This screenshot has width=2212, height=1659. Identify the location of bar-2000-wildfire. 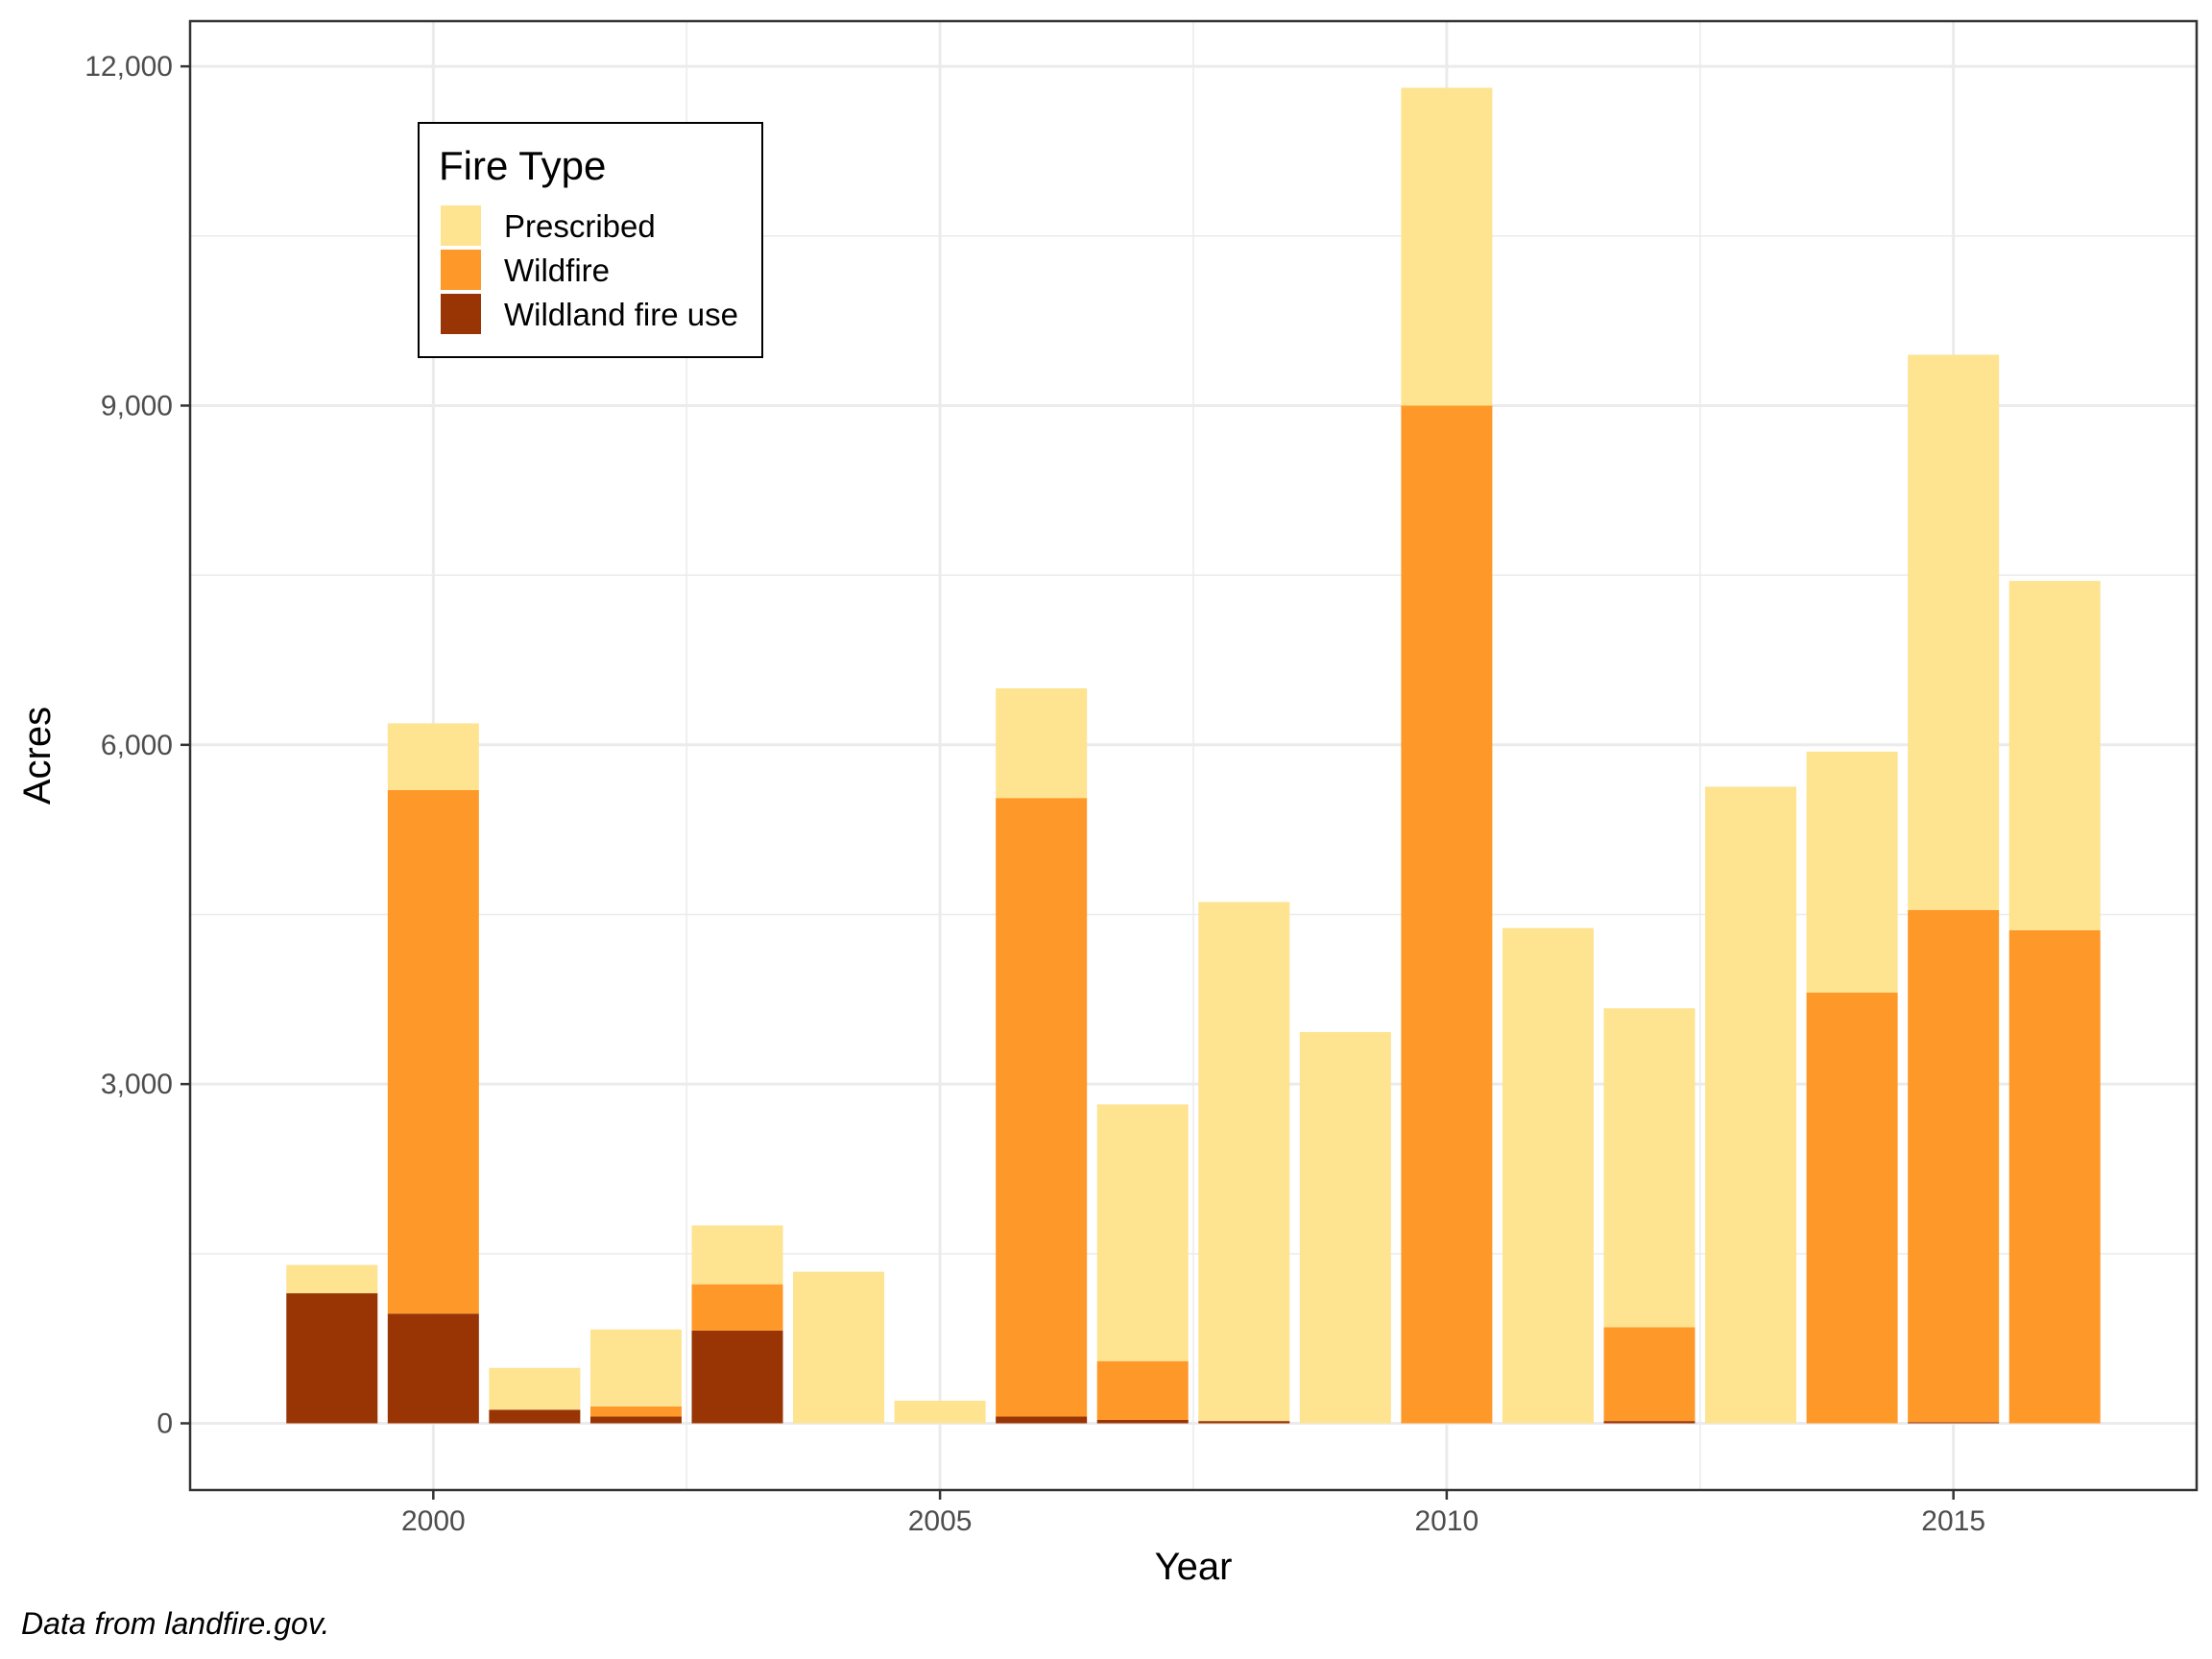
(433, 1051).